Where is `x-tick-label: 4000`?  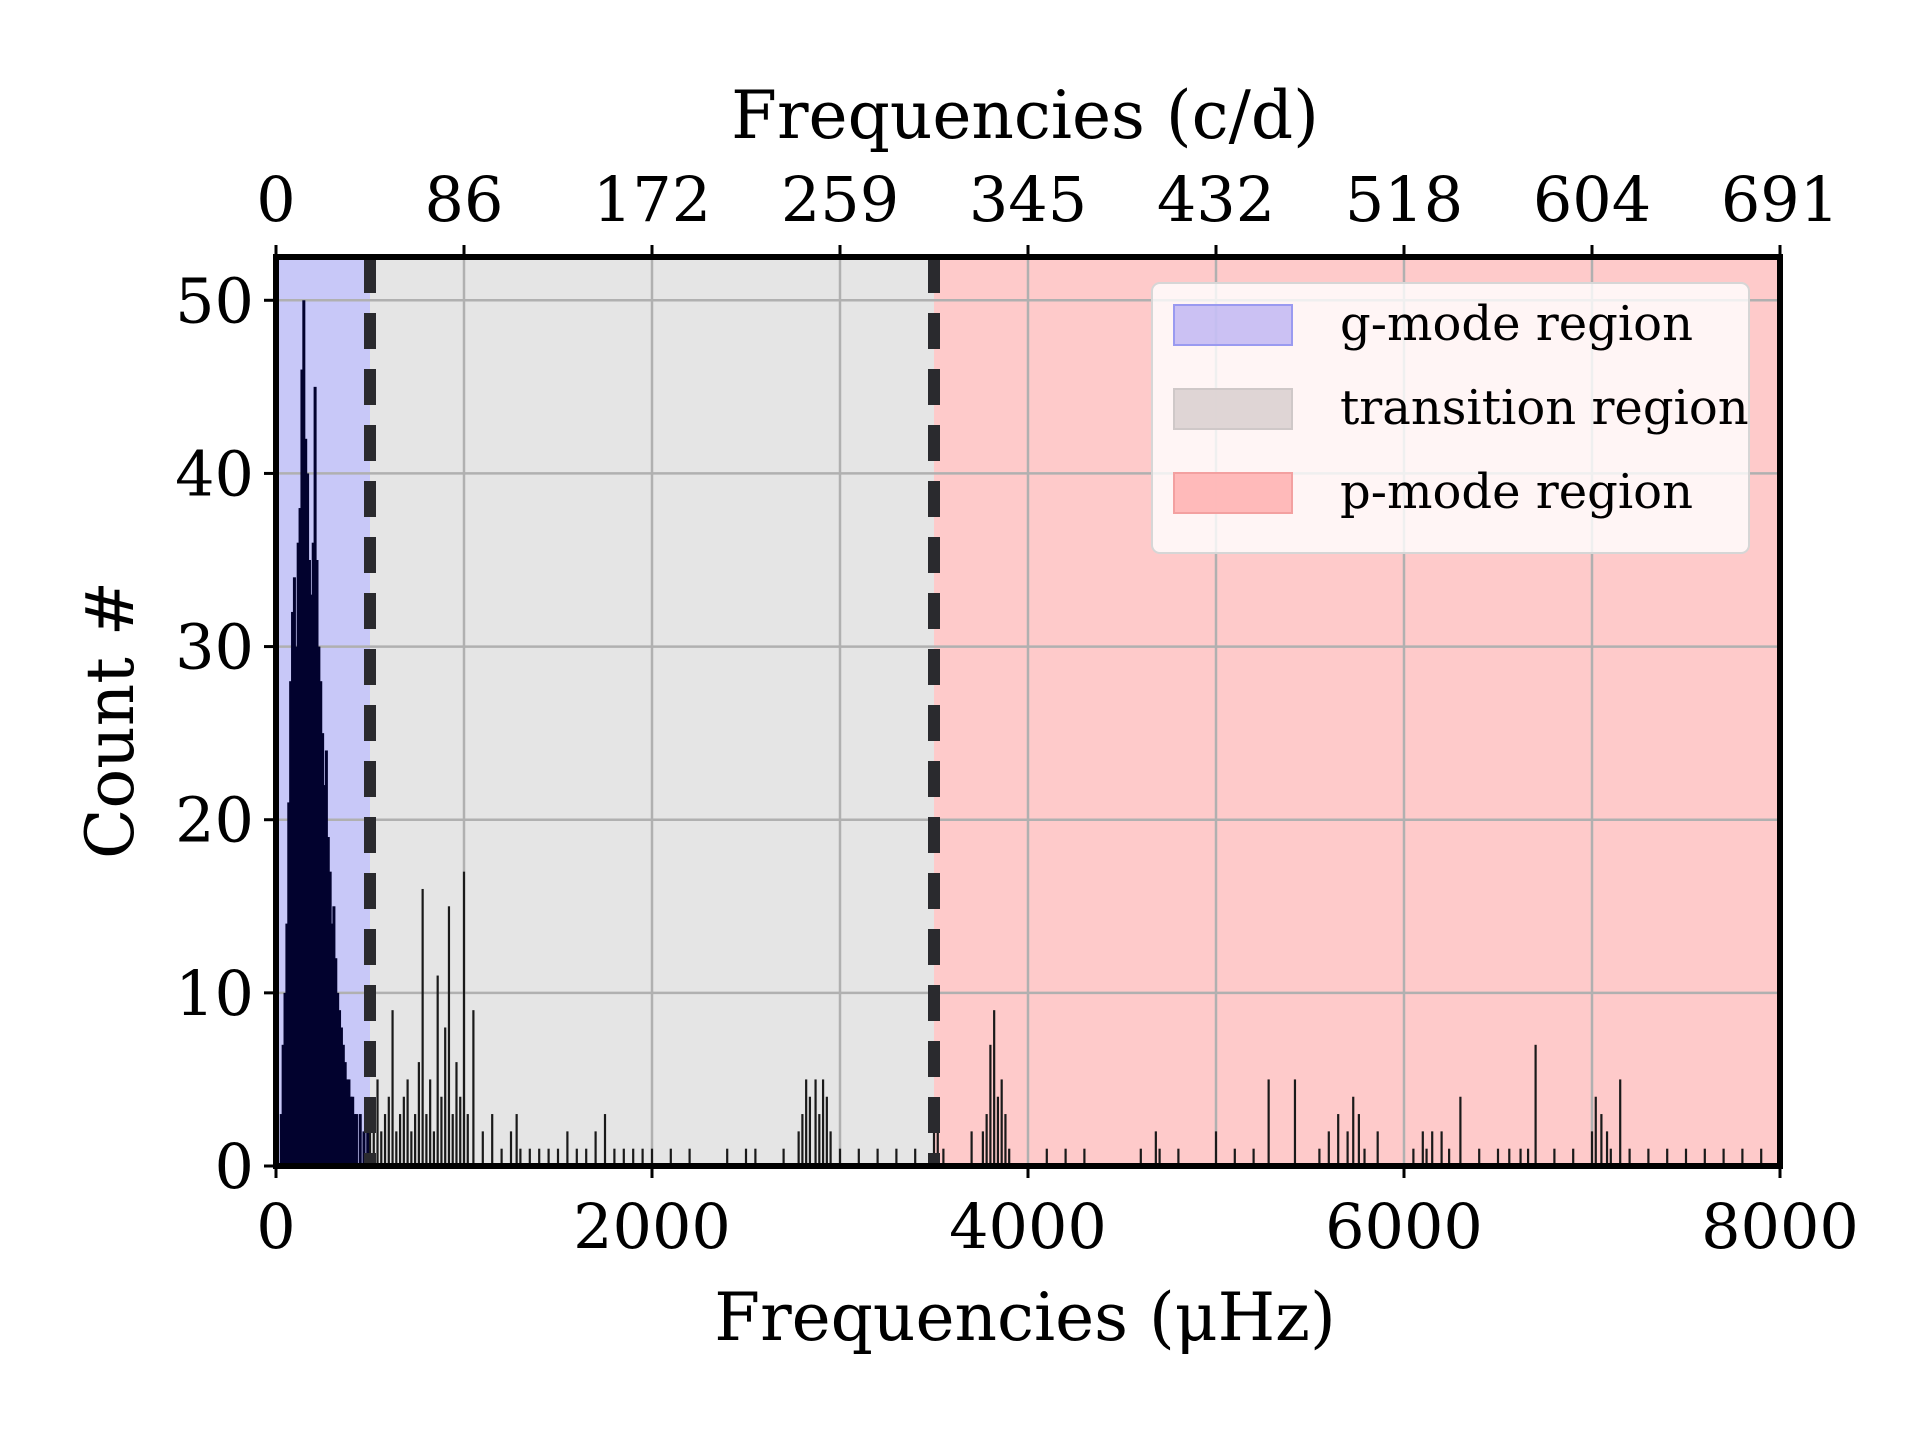
x-tick-label: 4000 is located at coordinates (1028, 1226).